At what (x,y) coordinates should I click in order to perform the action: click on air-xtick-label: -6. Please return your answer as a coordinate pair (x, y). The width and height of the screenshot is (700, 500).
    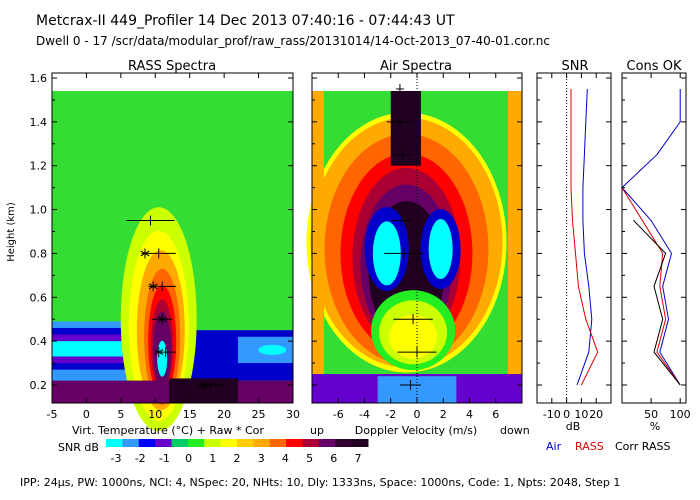
    Looking at the image, I should click on (338, 414).